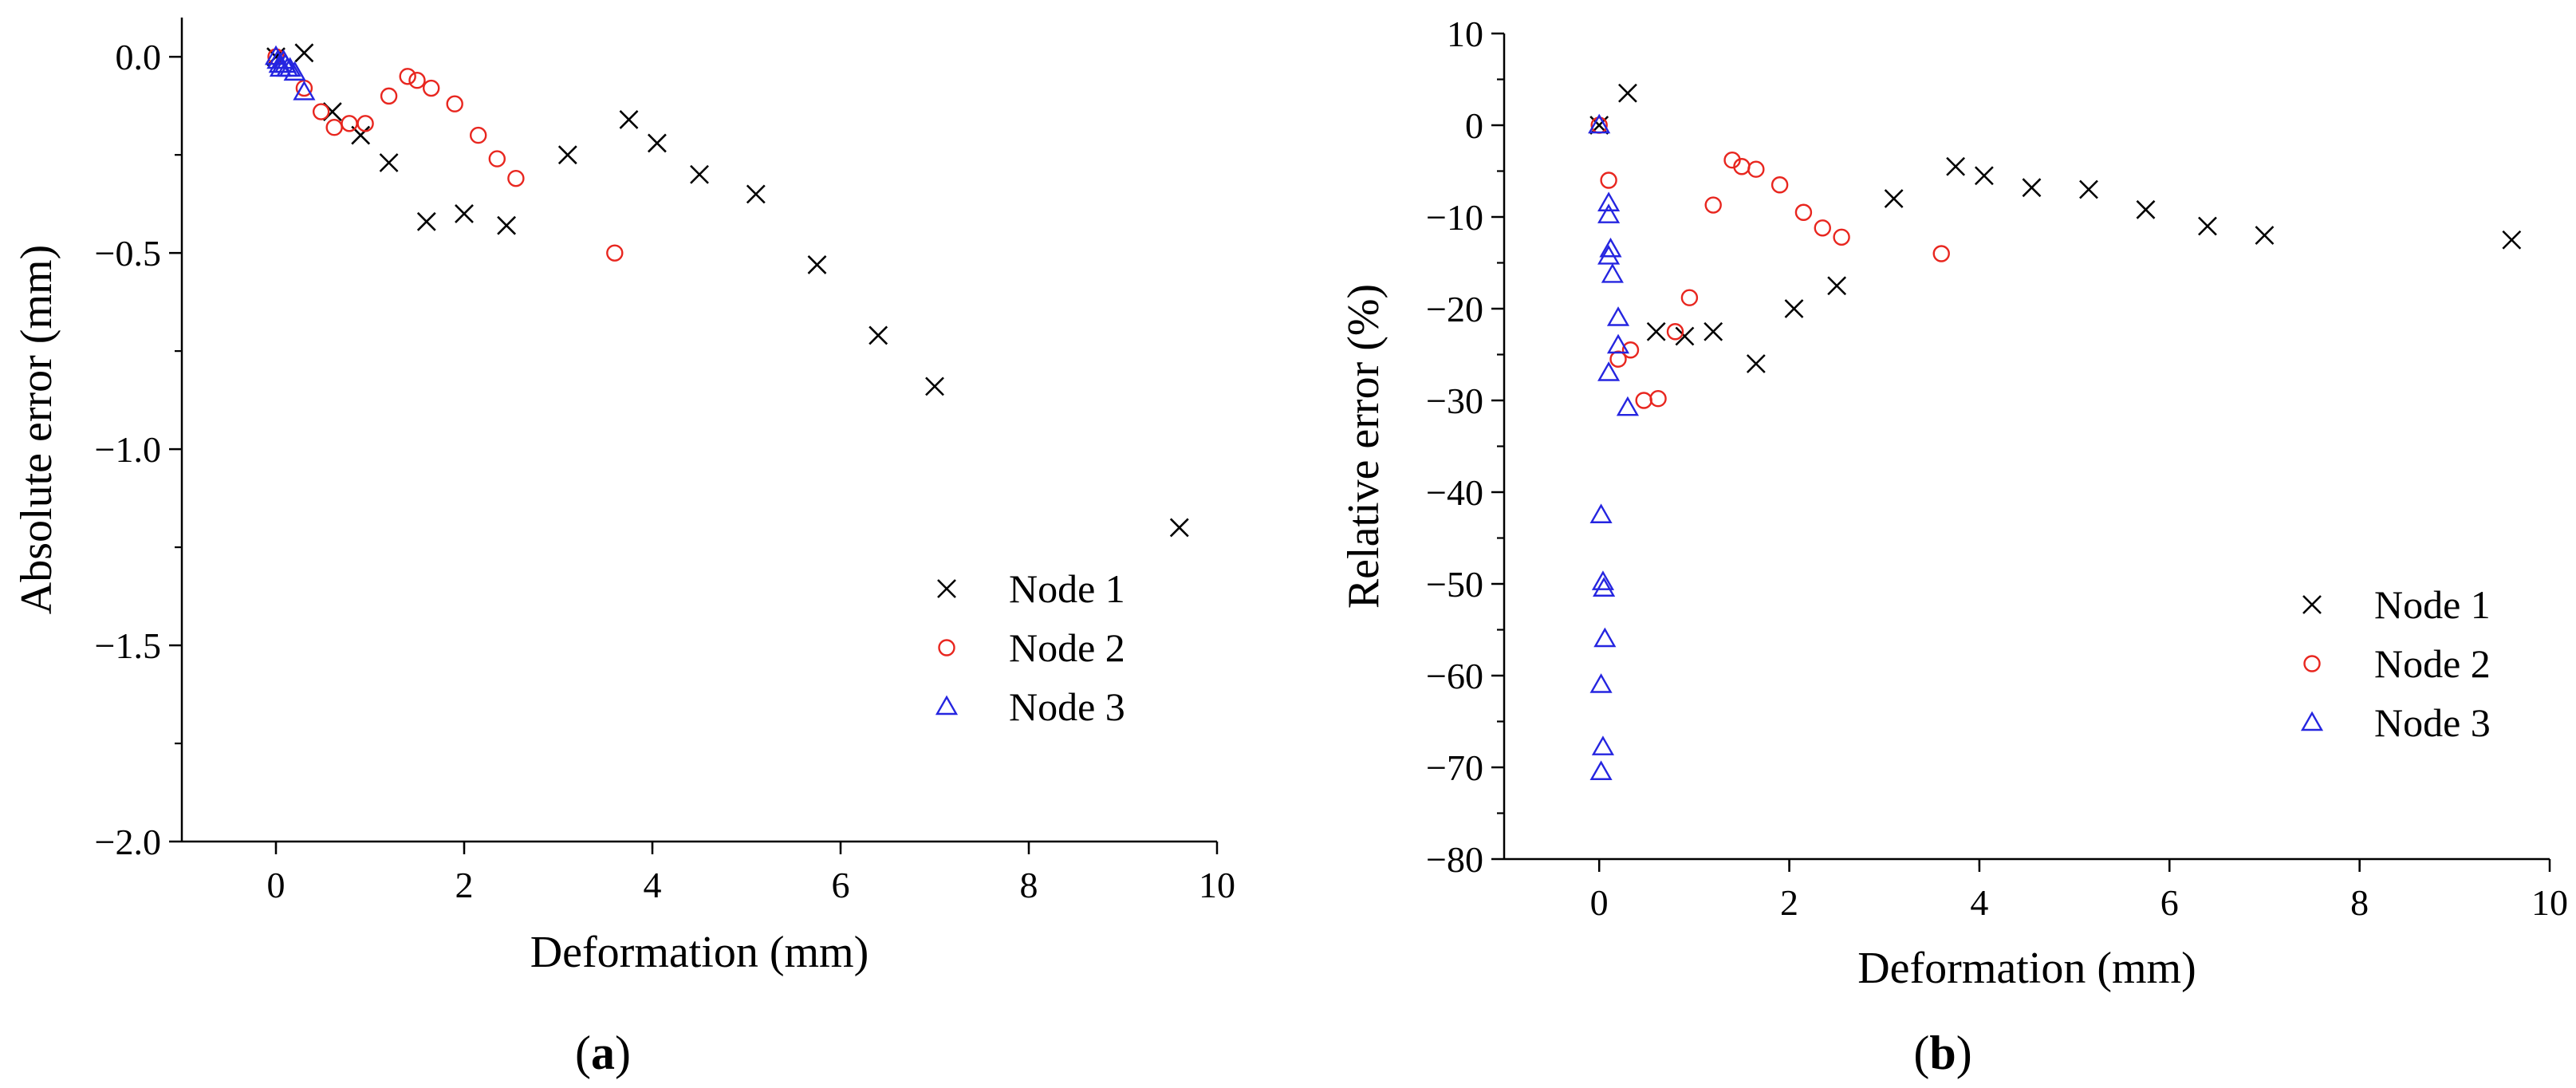 The width and height of the screenshot is (2576, 1088). Describe the element at coordinates (464, 885) in the screenshot. I see `x-tick-label: 2` at that location.